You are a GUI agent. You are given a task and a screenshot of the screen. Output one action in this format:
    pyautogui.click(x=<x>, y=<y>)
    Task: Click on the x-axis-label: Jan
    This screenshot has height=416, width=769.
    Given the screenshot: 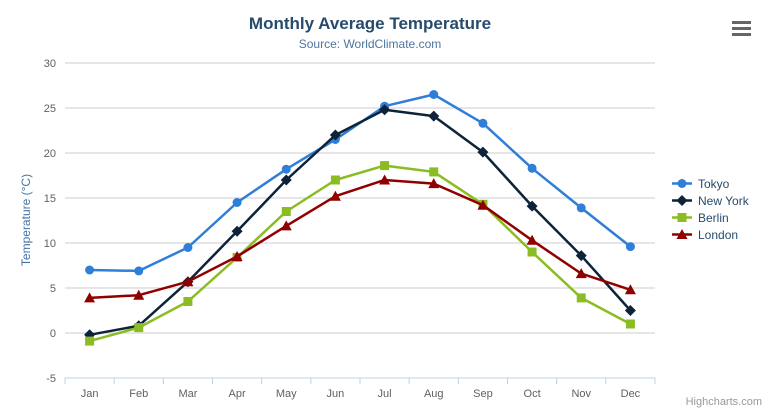 What is the action you would take?
    pyautogui.click(x=90, y=394)
    